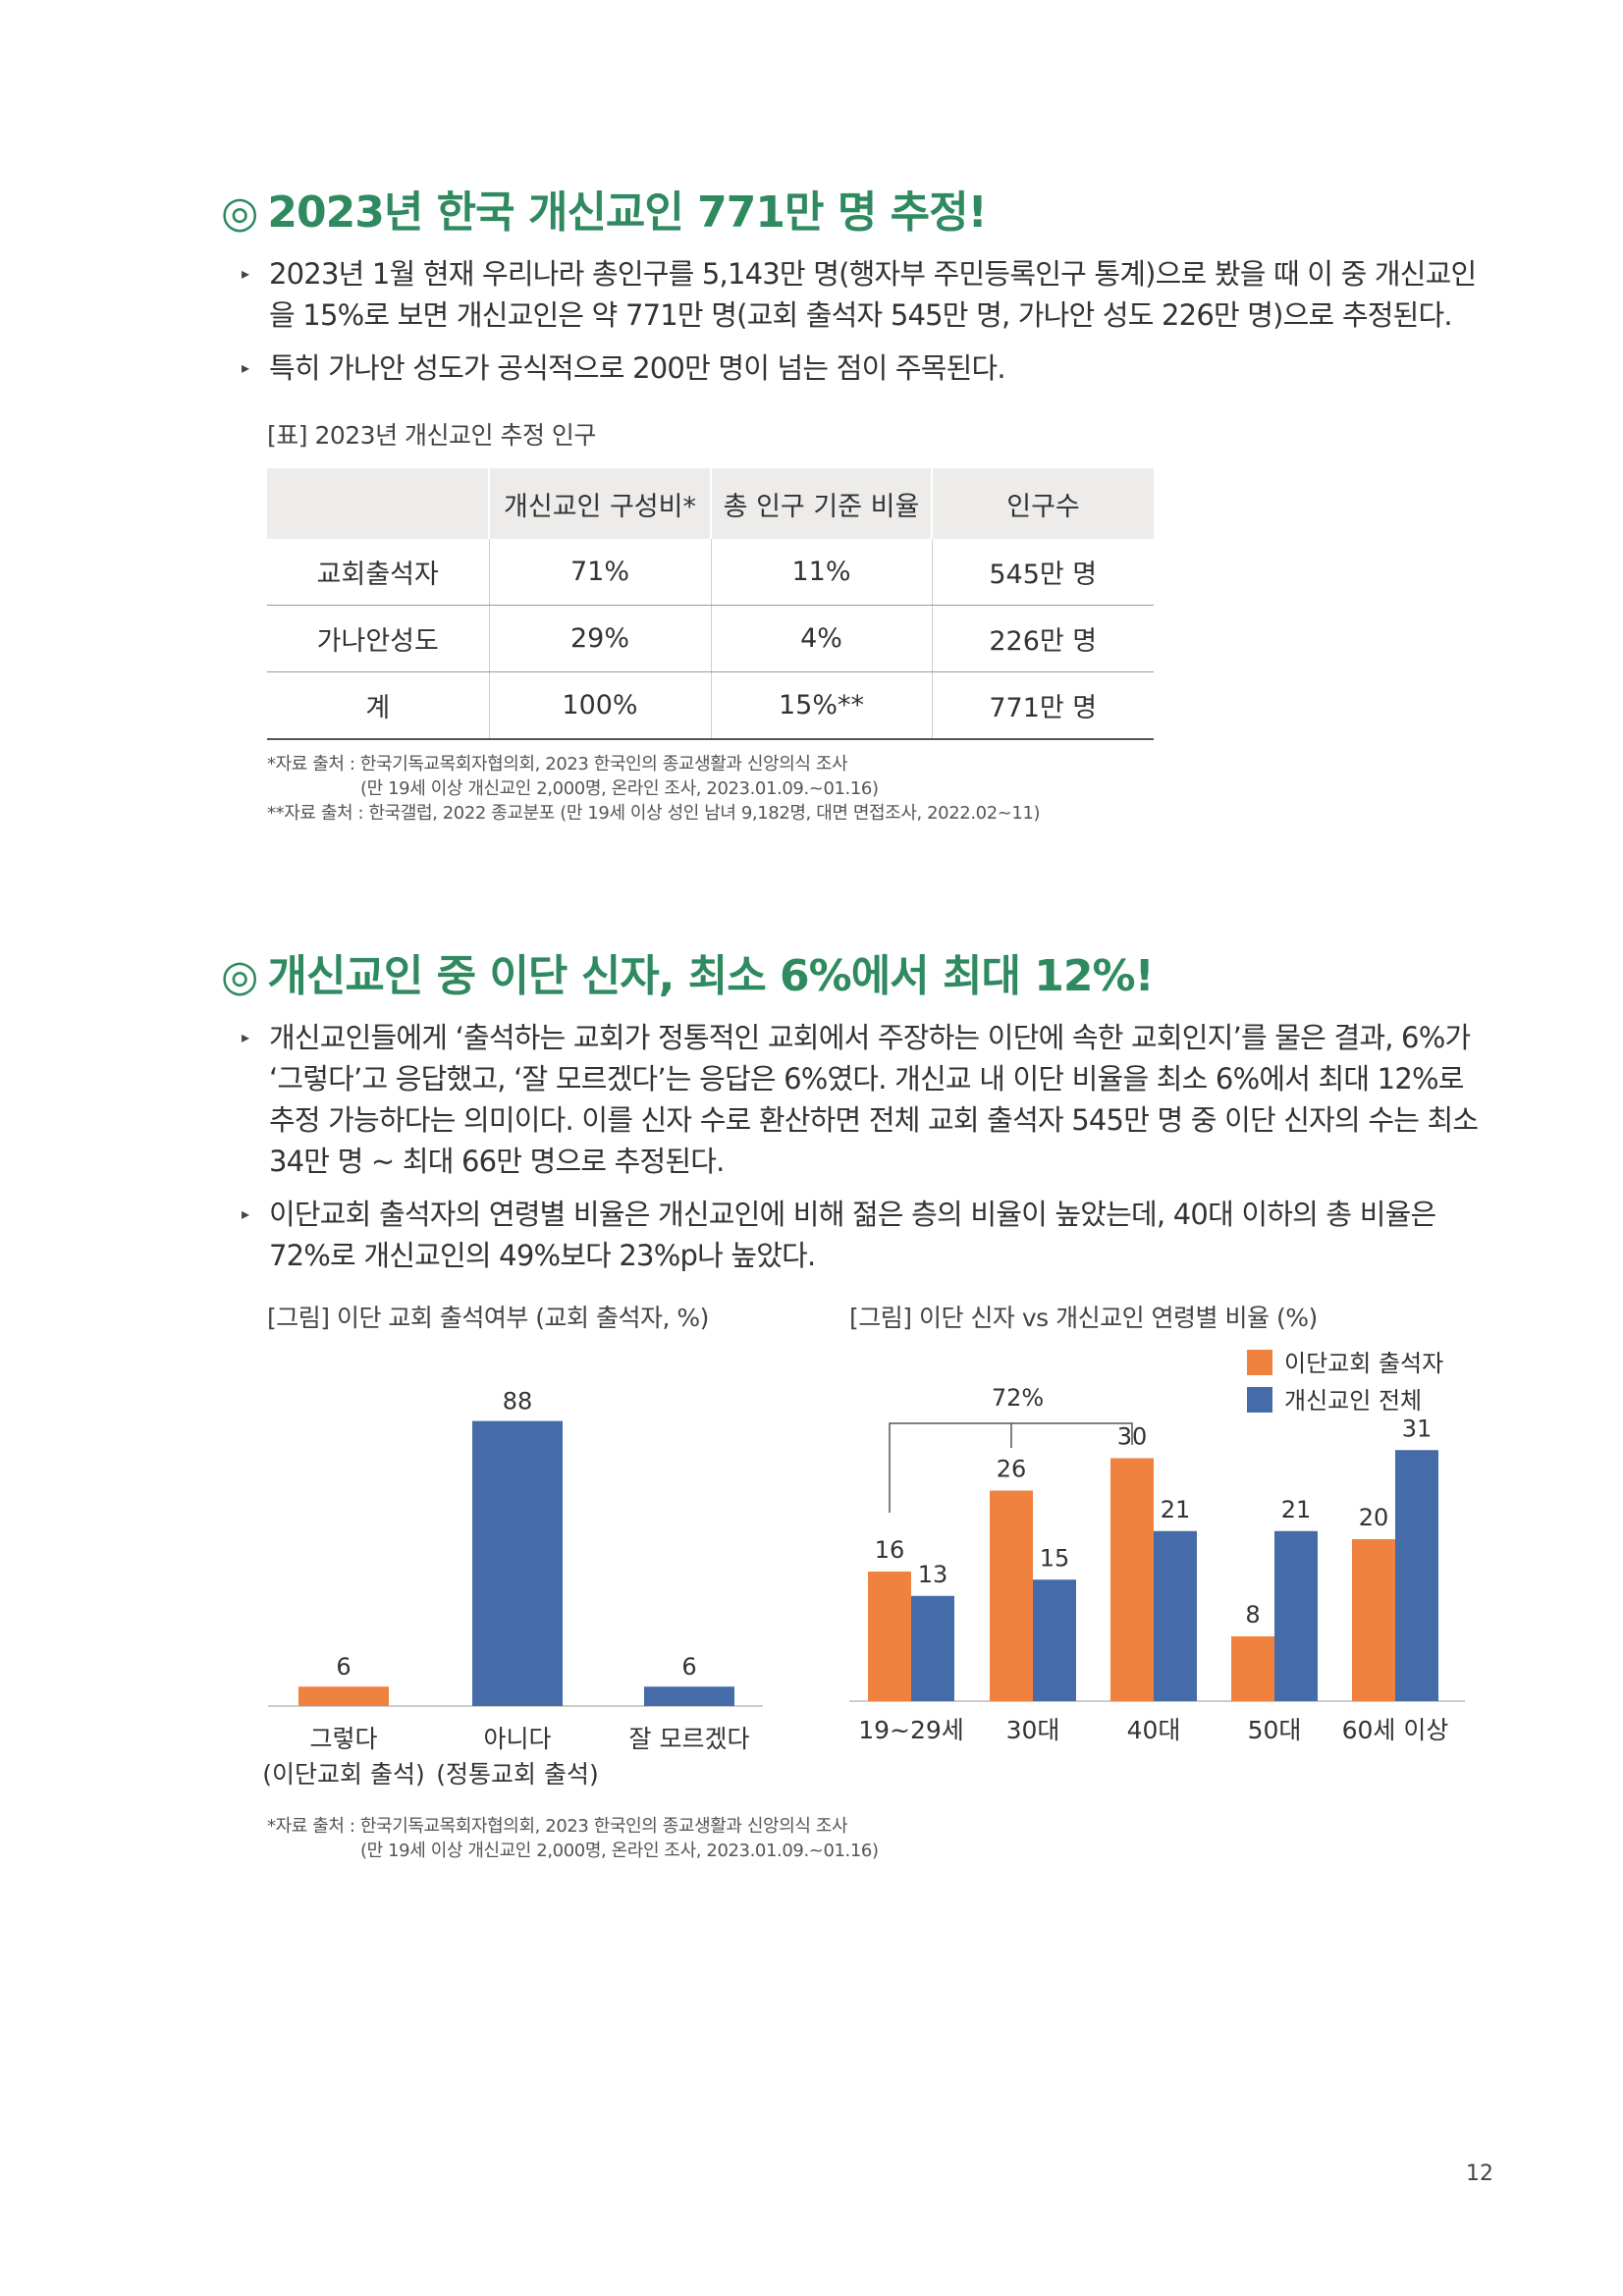 This screenshot has height=2296, width=1623. I want to click on x-tick-label: 아니다, so click(517, 1739).